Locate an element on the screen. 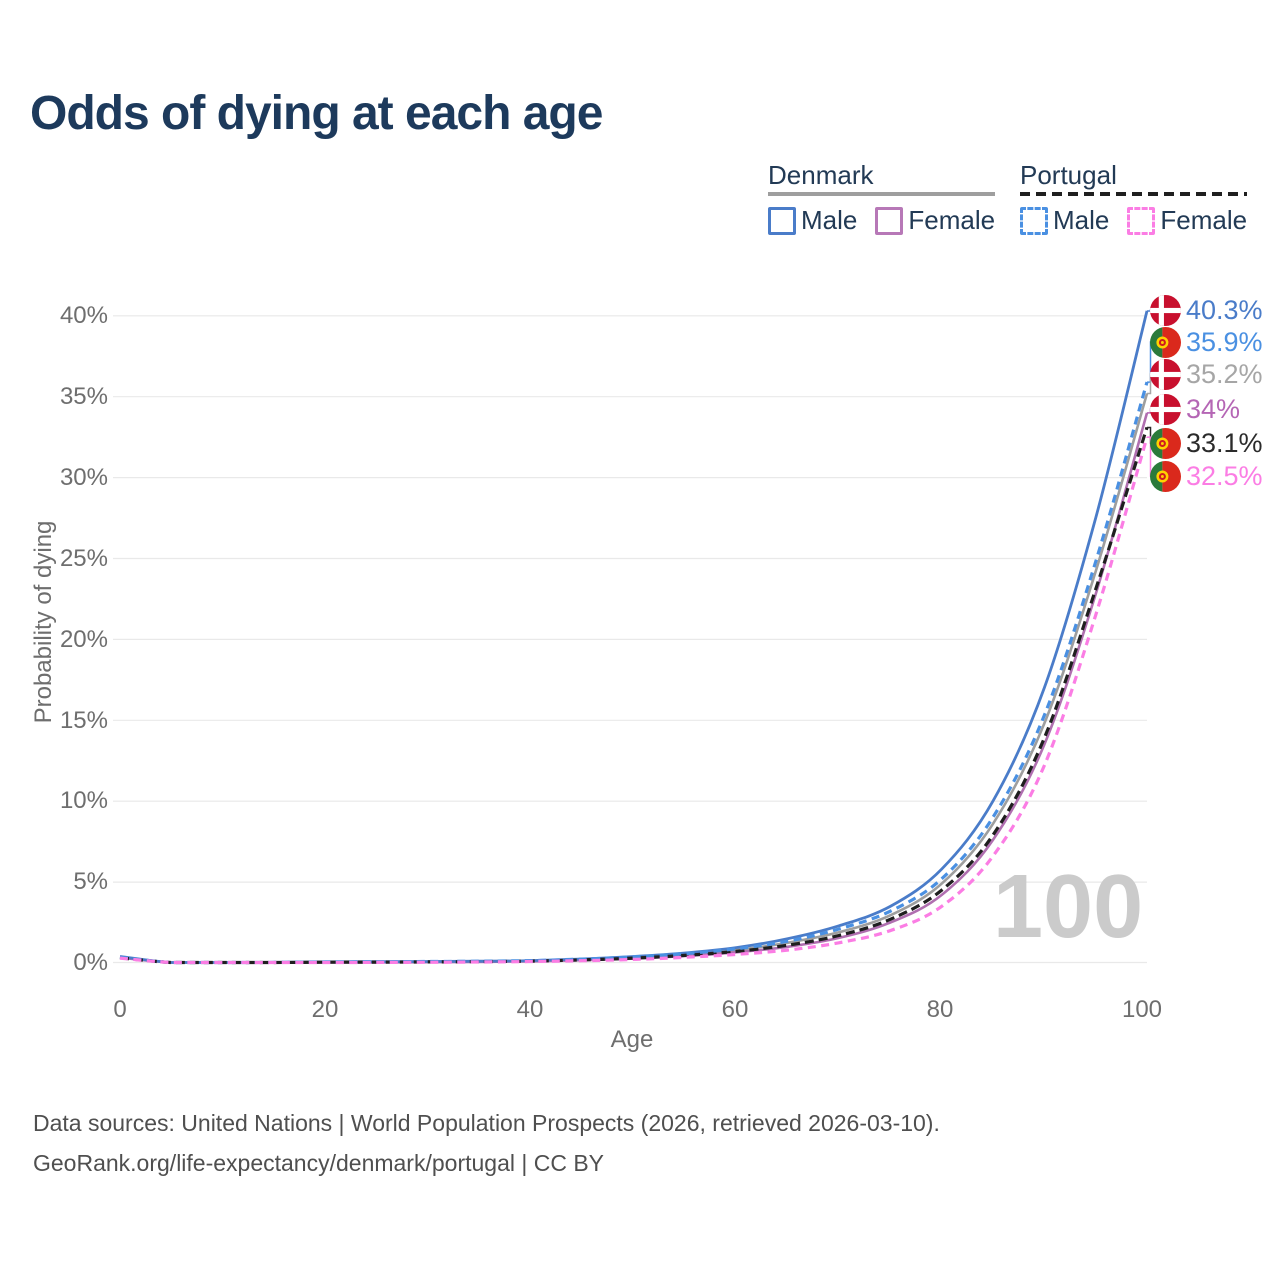 Image resolution: width=1280 pixels, height=1280 pixels. legend-underline-denmark is located at coordinates (882, 194).